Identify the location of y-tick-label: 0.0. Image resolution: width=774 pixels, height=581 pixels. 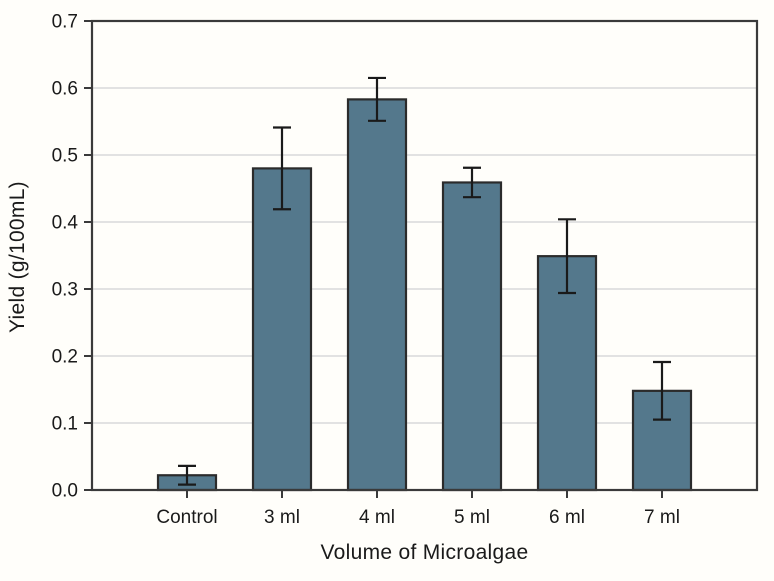
(65, 491).